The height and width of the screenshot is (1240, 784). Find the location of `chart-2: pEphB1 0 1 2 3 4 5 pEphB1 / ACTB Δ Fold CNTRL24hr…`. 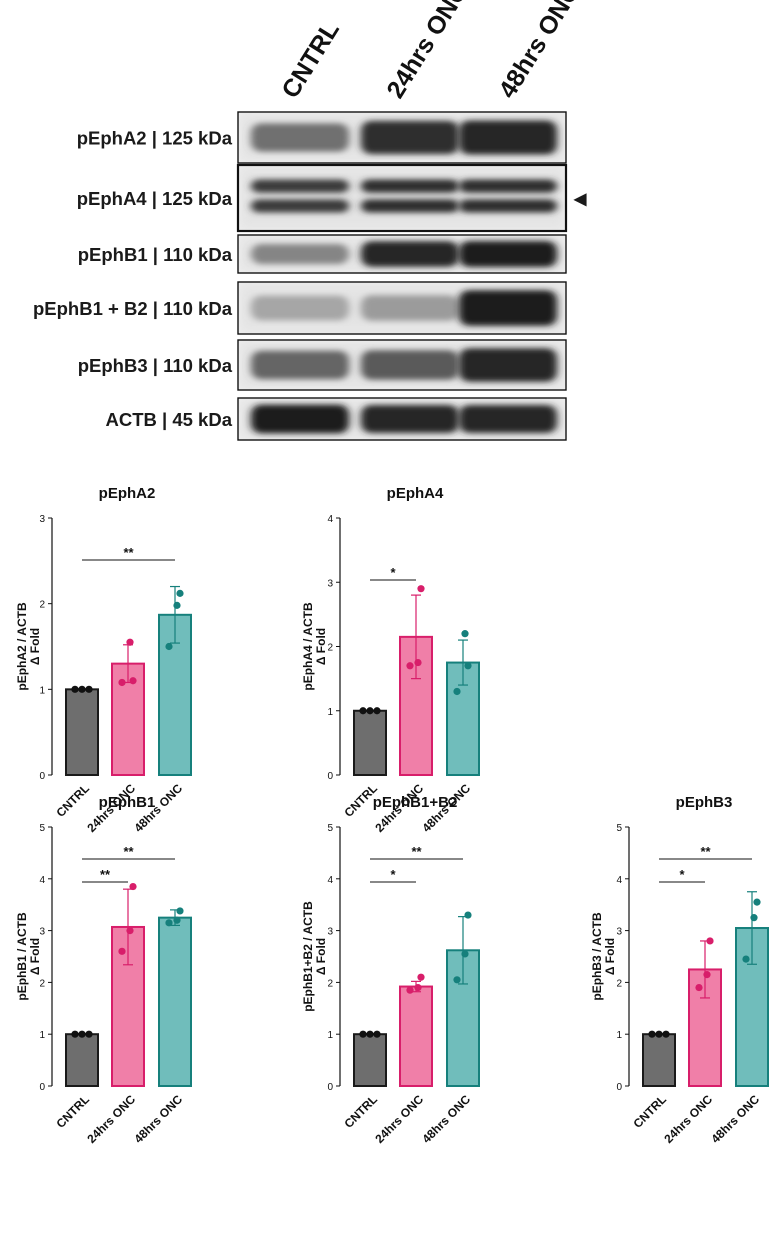

chart-2: pEphB1 0 1 2 3 4 5 pEphB1 / ACTB Δ Fold CNTRL24hr… is located at coordinates (103, 970).